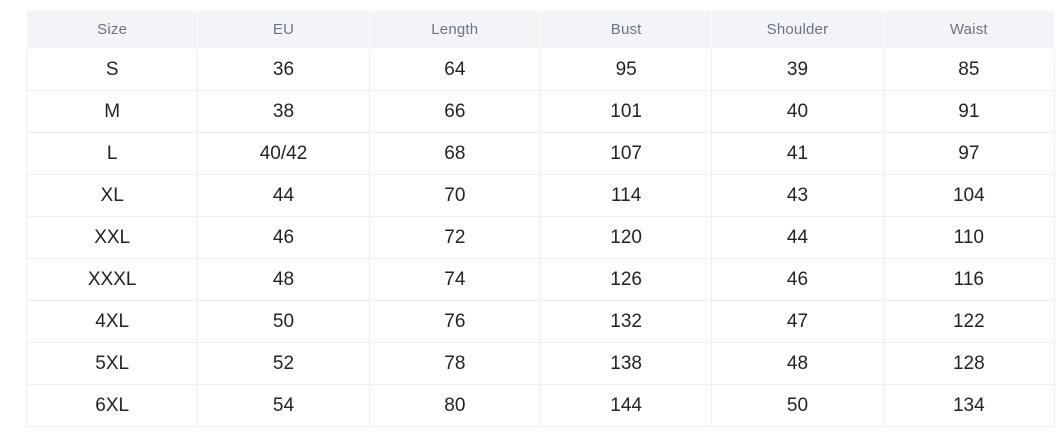  I want to click on column-header-eu: EU, so click(283, 29).